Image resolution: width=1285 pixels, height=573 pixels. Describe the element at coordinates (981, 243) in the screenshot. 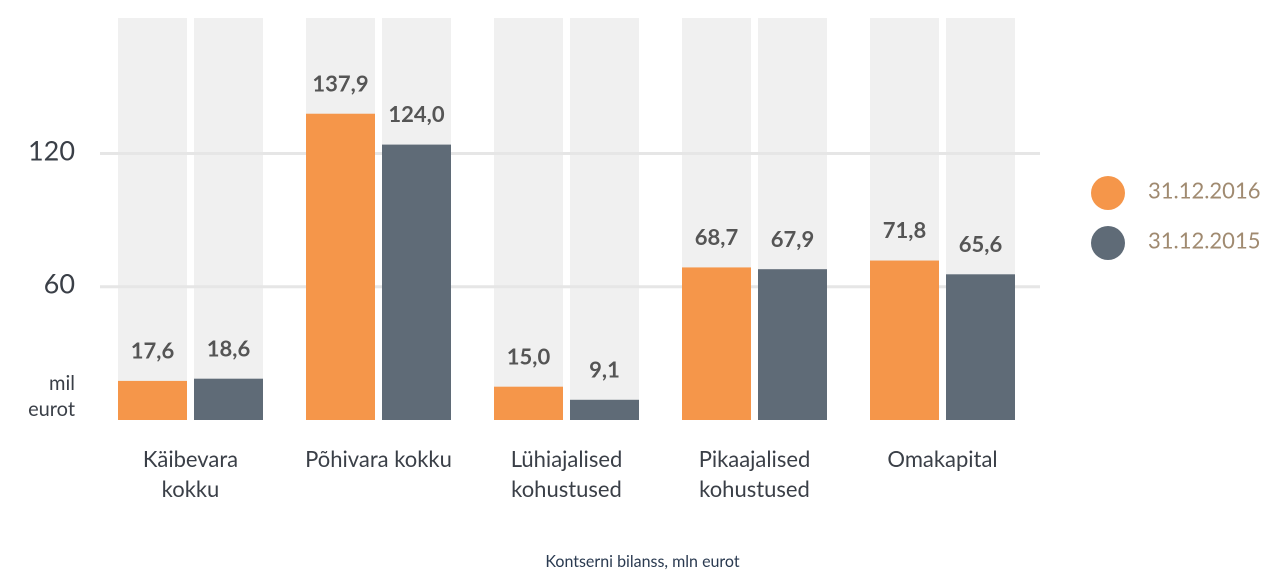

I see `value-label: 65,6` at that location.